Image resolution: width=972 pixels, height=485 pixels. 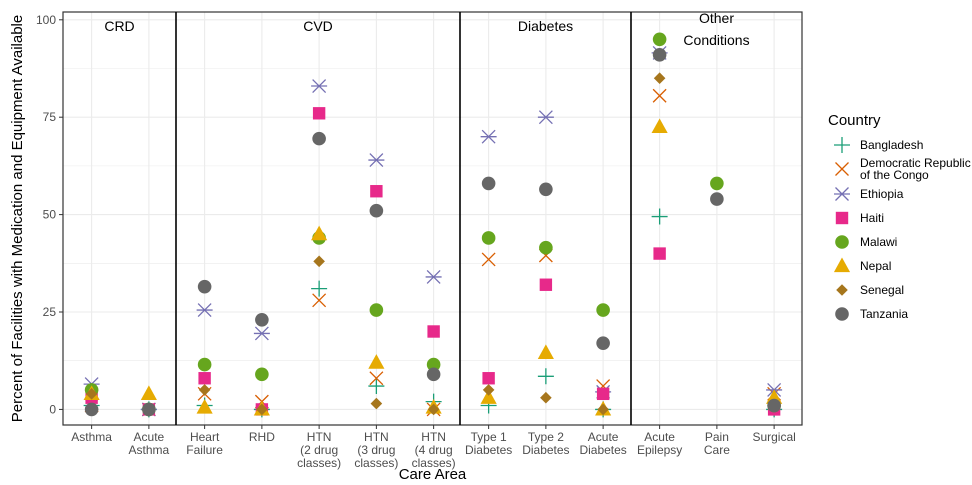 What do you see at coordinates (262, 437) in the screenshot?
I see `x-tick-label: RHD` at bounding box center [262, 437].